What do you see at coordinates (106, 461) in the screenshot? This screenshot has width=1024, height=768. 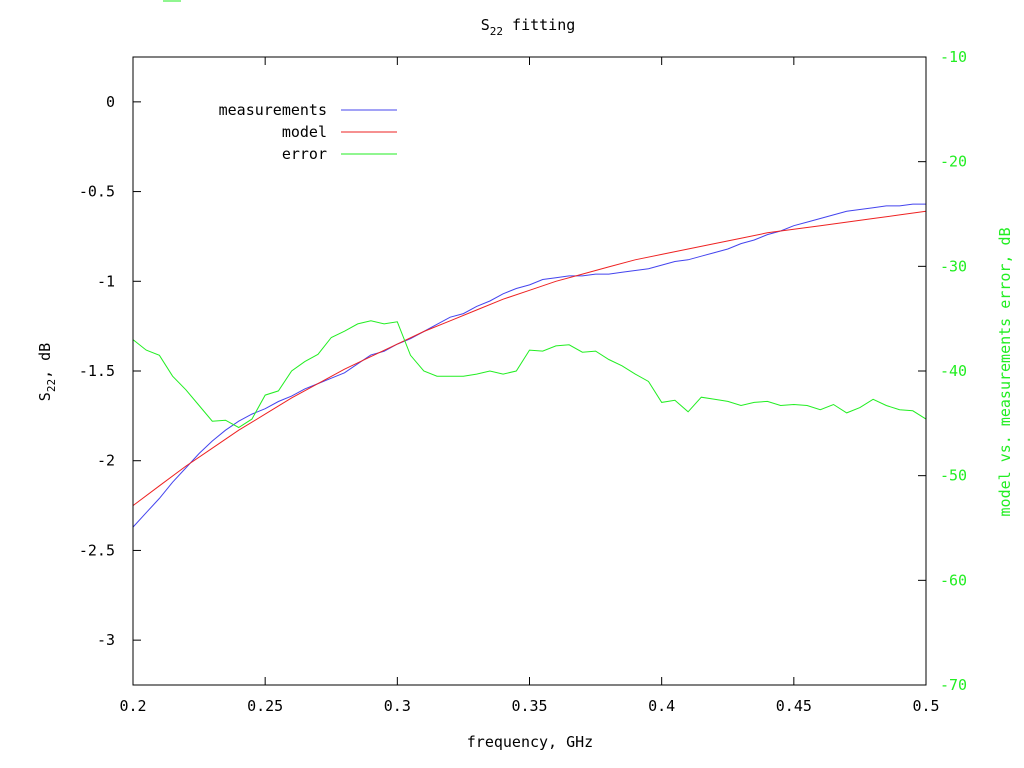 I see `y-tick-label: -2` at bounding box center [106, 461].